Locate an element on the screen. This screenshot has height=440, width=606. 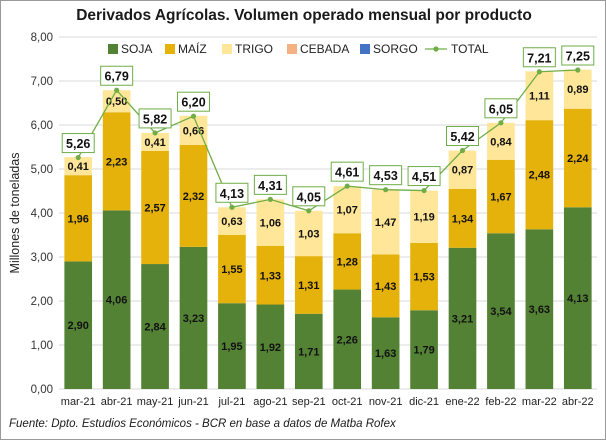
data-label-soja: 4,06 is located at coordinates (116, 301).